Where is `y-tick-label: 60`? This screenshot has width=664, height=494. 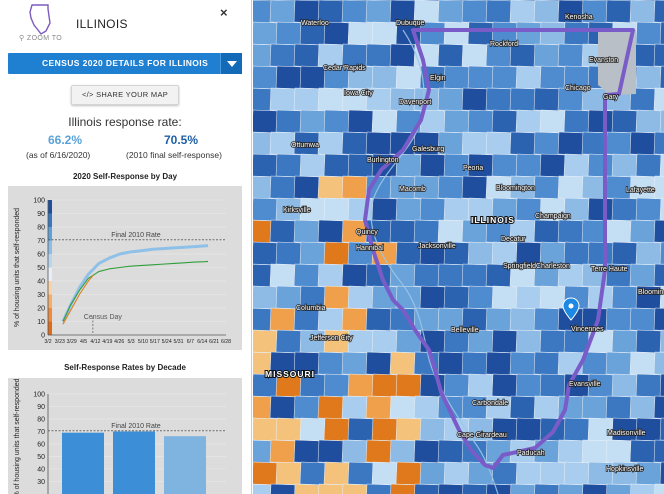
y-tick-label: 60 is located at coordinates (41, 444).